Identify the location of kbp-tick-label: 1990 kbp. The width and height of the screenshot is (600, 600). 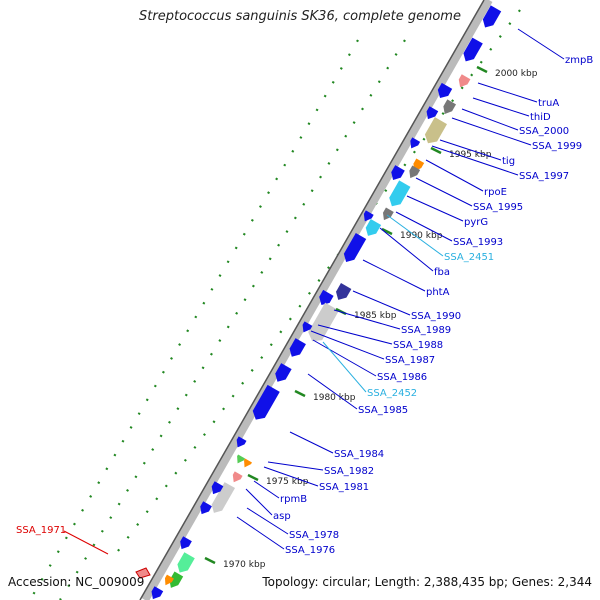
(421, 236).